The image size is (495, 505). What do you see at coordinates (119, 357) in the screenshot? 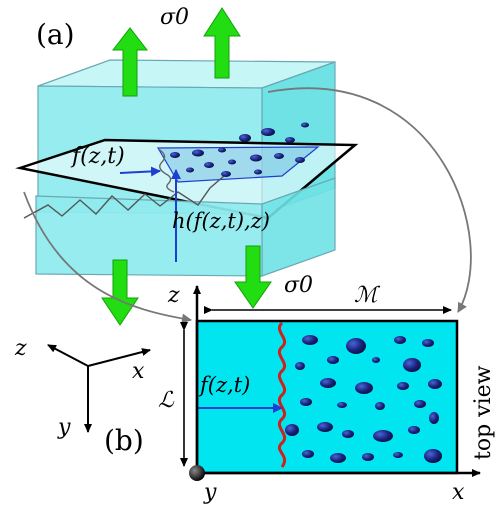
I see `triad-x-axis` at bounding box center [119, 357].